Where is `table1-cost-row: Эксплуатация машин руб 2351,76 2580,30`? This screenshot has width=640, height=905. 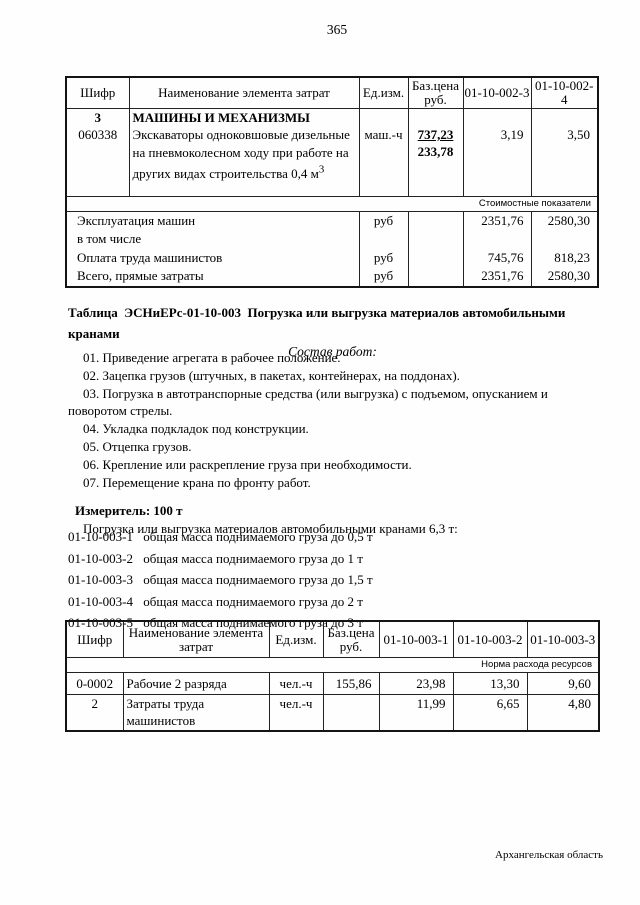
table1-cost-row: Эксплуатация машин руб 2351,76 2580,30 is located at coordinates (332, 221).